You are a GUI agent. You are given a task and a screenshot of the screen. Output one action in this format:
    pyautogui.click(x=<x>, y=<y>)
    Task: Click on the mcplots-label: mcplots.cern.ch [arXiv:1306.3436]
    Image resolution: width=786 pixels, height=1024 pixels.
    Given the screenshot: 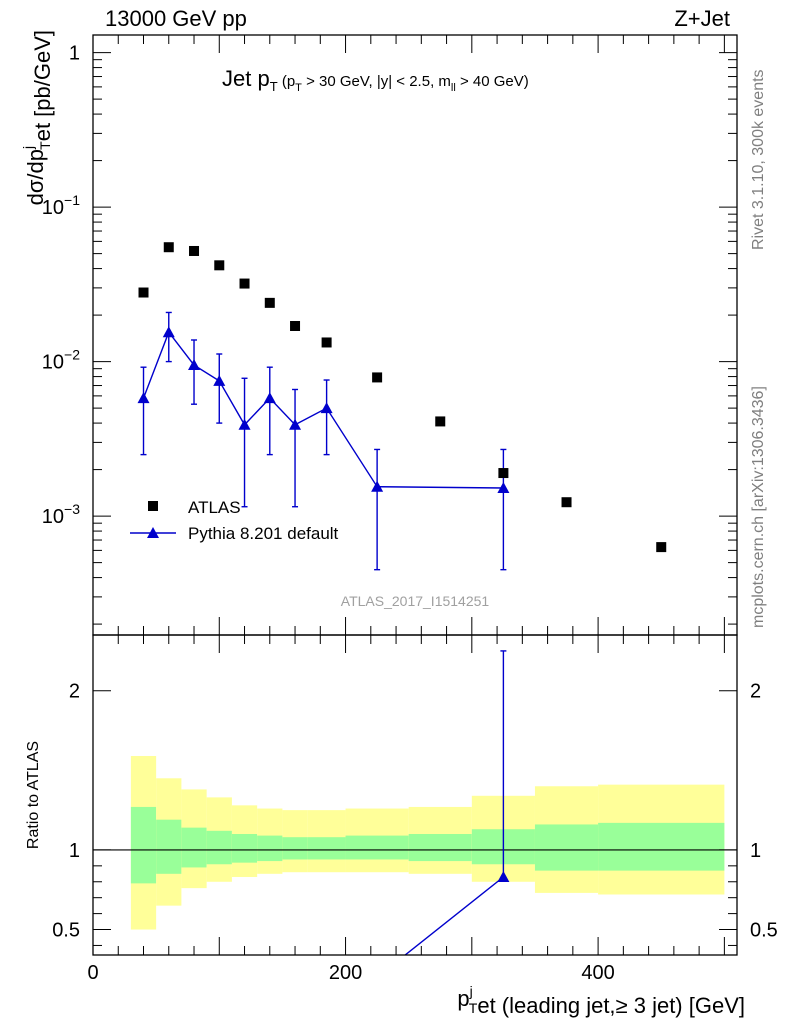 What is the action you would take?
    pyautogui.click(x=758, y=507)
    